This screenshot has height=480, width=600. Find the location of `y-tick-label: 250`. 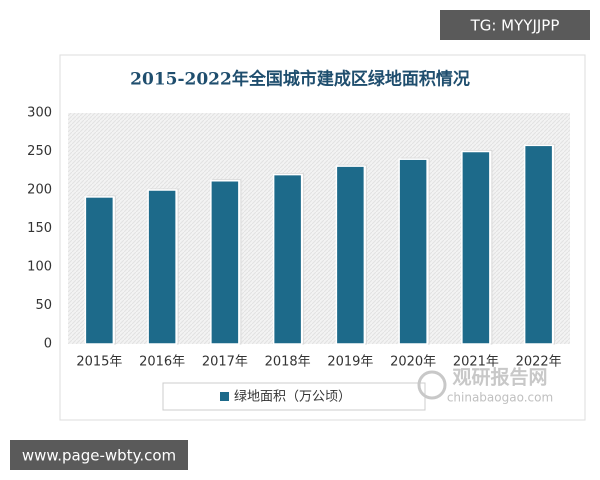

y-tick-label: 250 is located at coordinates (39, 151).